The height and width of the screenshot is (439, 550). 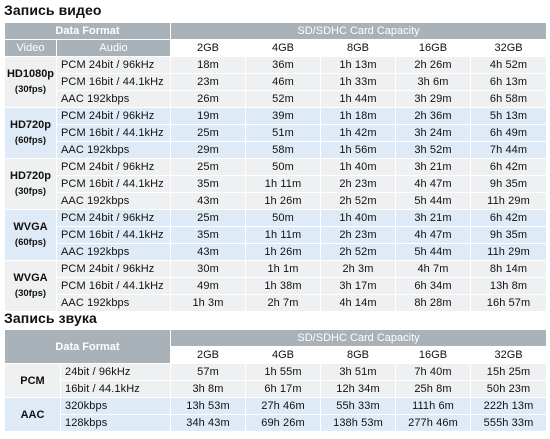 I want to click on duration-cell: 555h 33m, so click(x=508, y=423).